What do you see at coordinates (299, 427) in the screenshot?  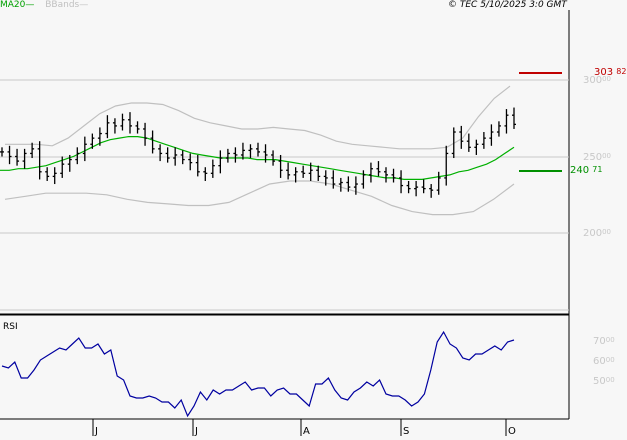 I see `x-axis-ticks` at bounding box center [299, 427].